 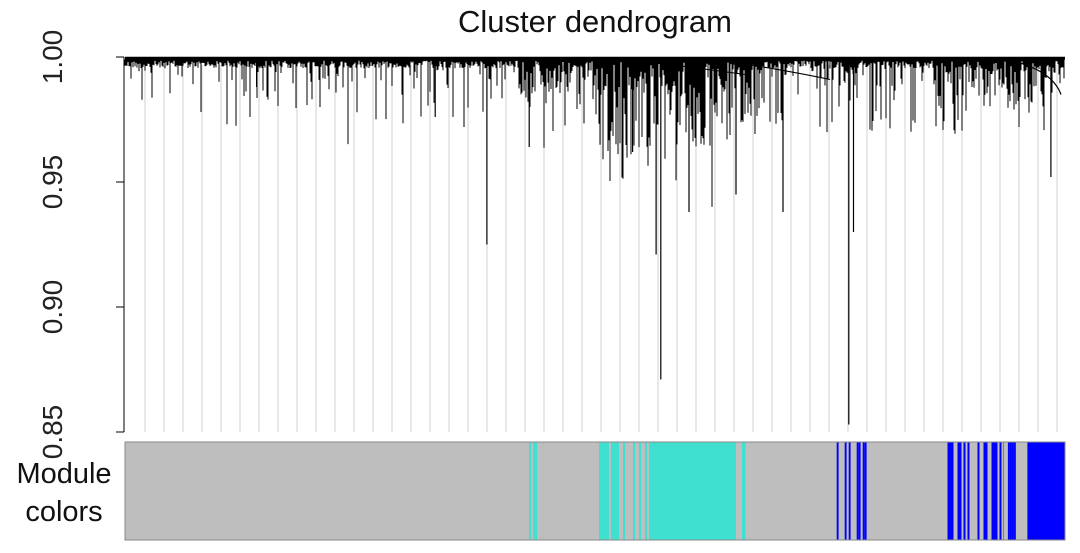 I want to click on module-colors-label-line2: colors, so click(x=64, y=512).